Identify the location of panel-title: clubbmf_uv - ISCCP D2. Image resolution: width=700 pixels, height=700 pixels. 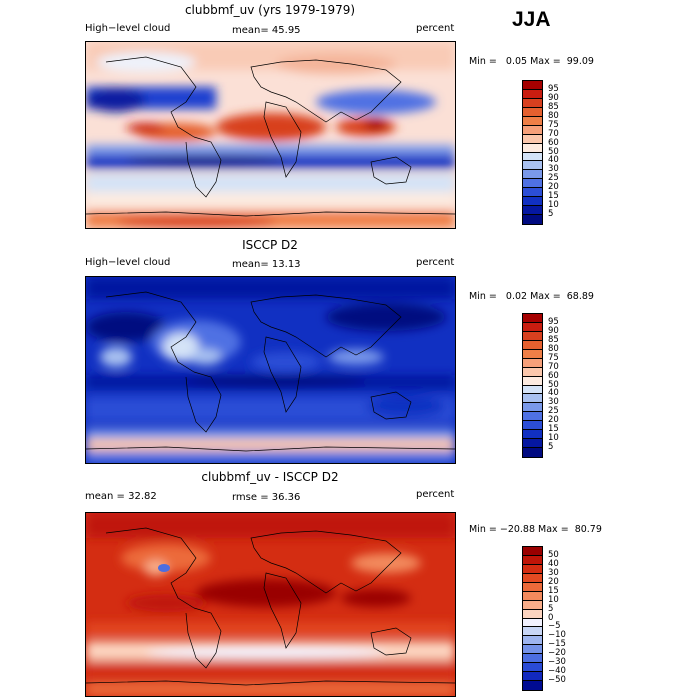
(270, 477).